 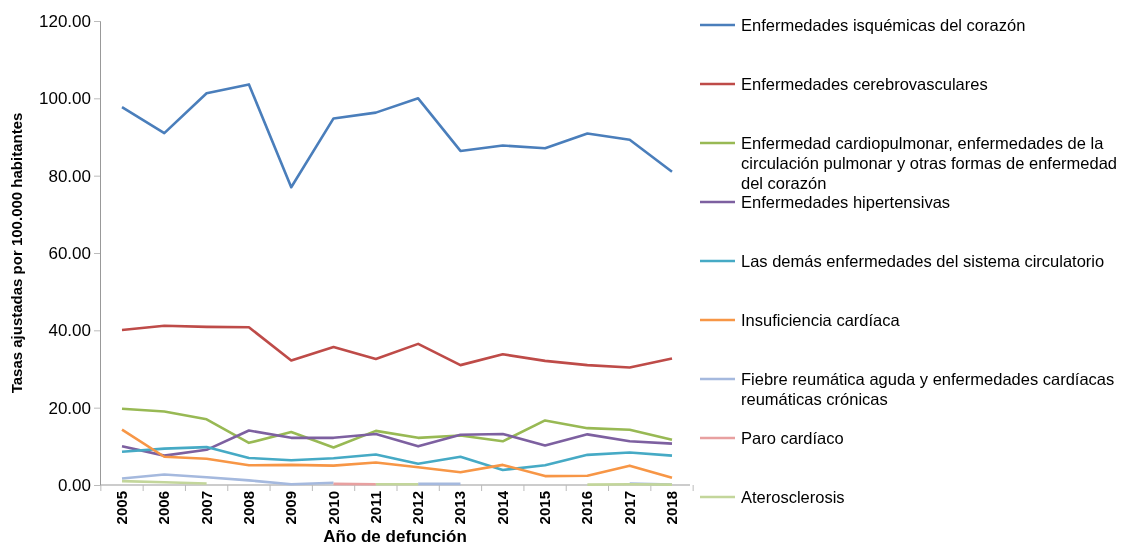 What do you see at coordinates (206, 508) in the screenshot?
I see `x-tick-label: 2007` at bounding box center [206, 508].